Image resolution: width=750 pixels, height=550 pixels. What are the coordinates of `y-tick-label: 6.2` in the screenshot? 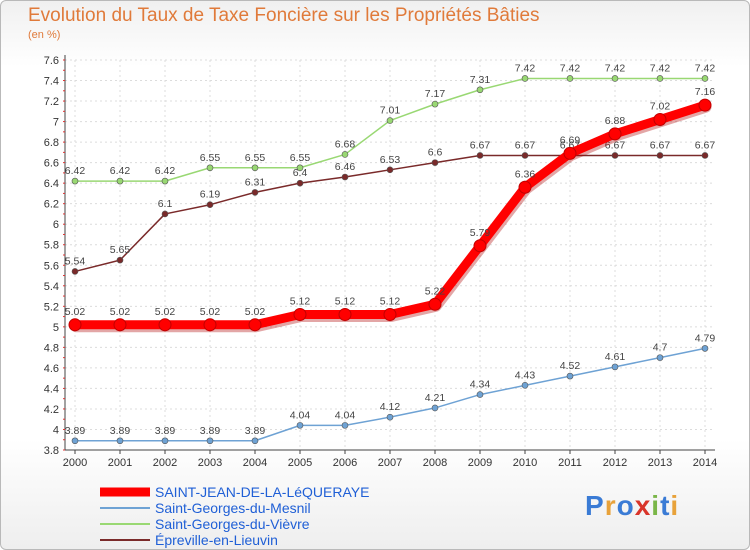 It's located at (51, 205).